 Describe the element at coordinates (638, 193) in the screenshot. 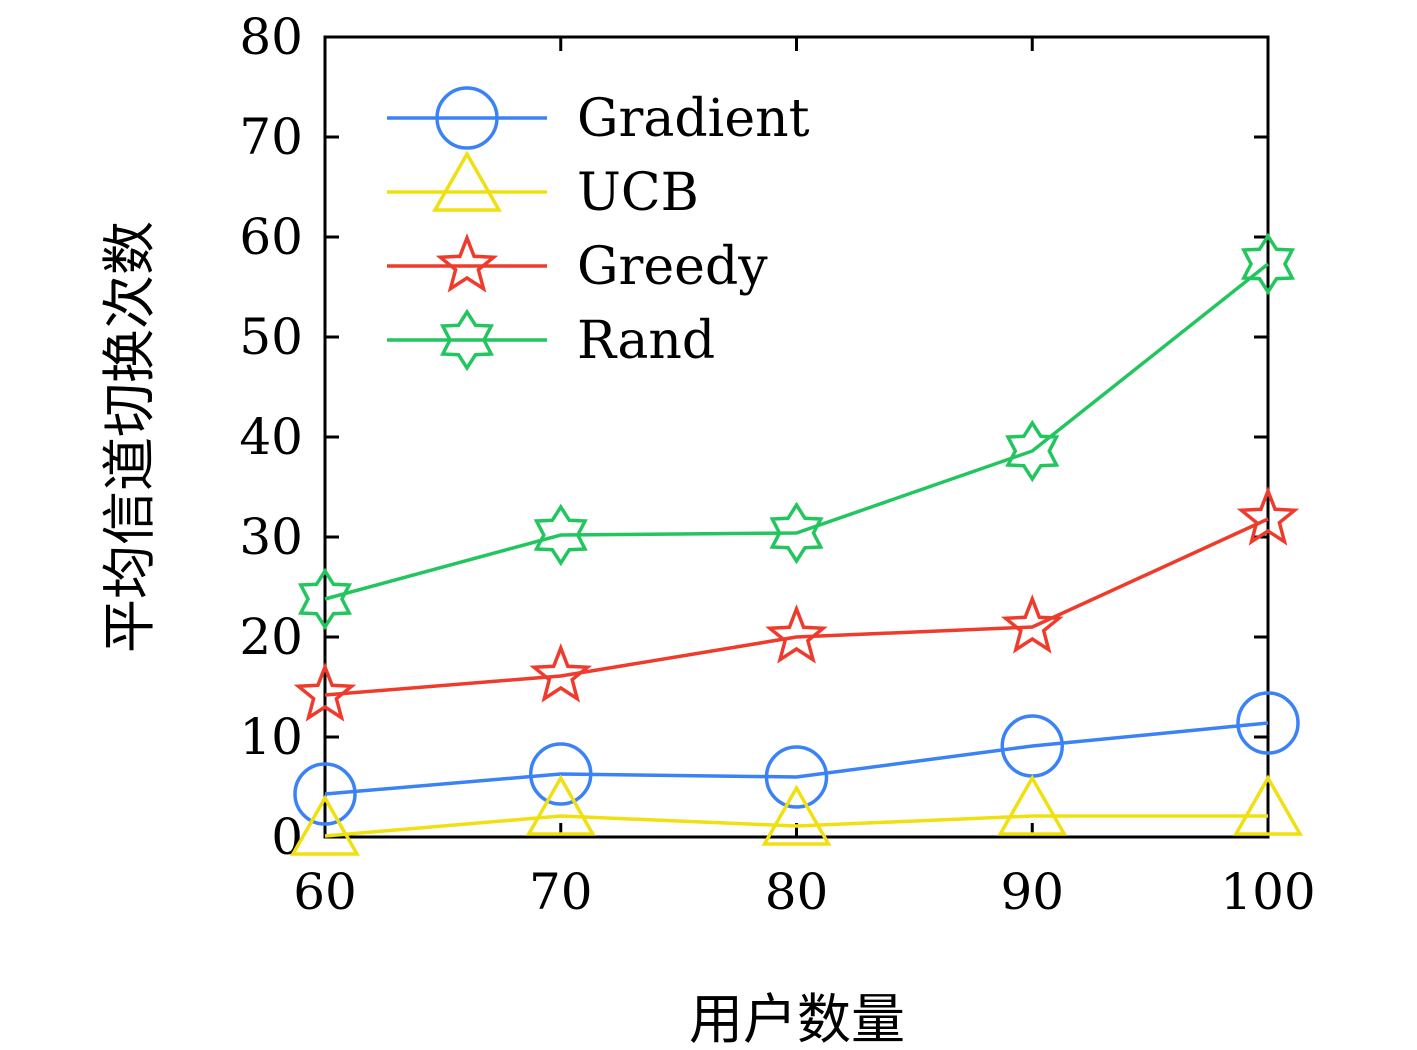

I see `legend-label: UCB` at that location.